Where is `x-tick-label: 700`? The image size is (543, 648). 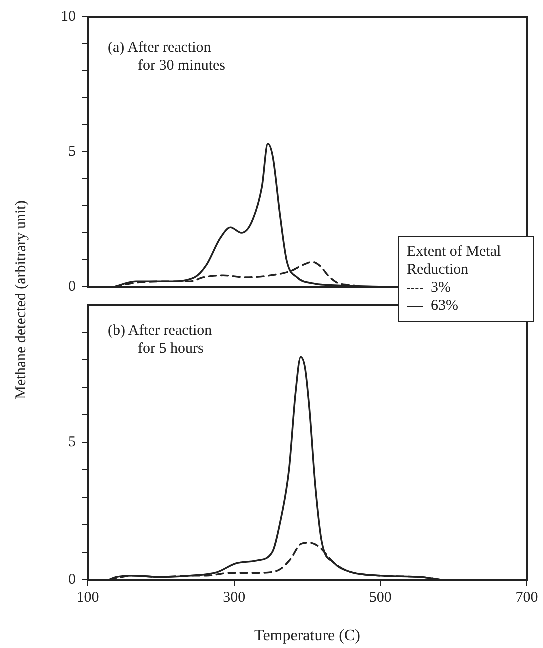 x-tick-label: 700 is located at coordinates (527, 598).